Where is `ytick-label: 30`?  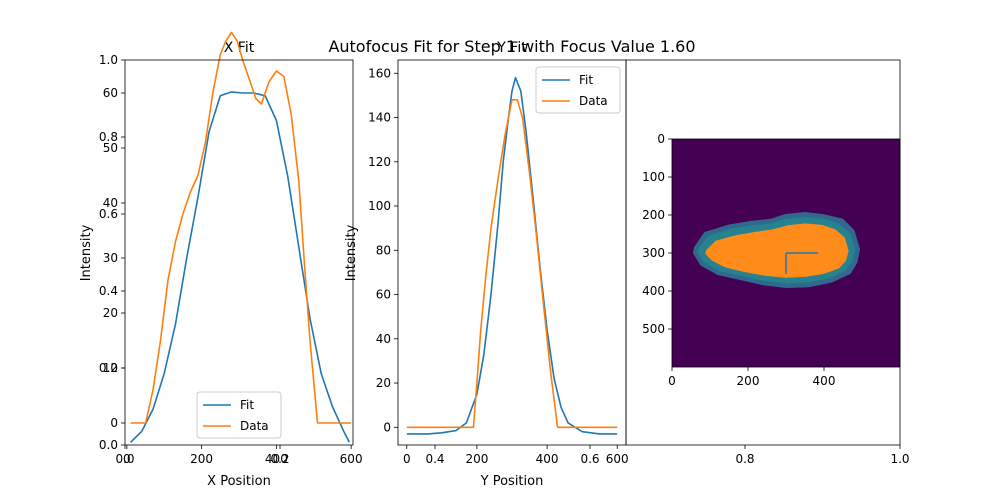 ytick-label: 30 is located at coordinates (110, 258).